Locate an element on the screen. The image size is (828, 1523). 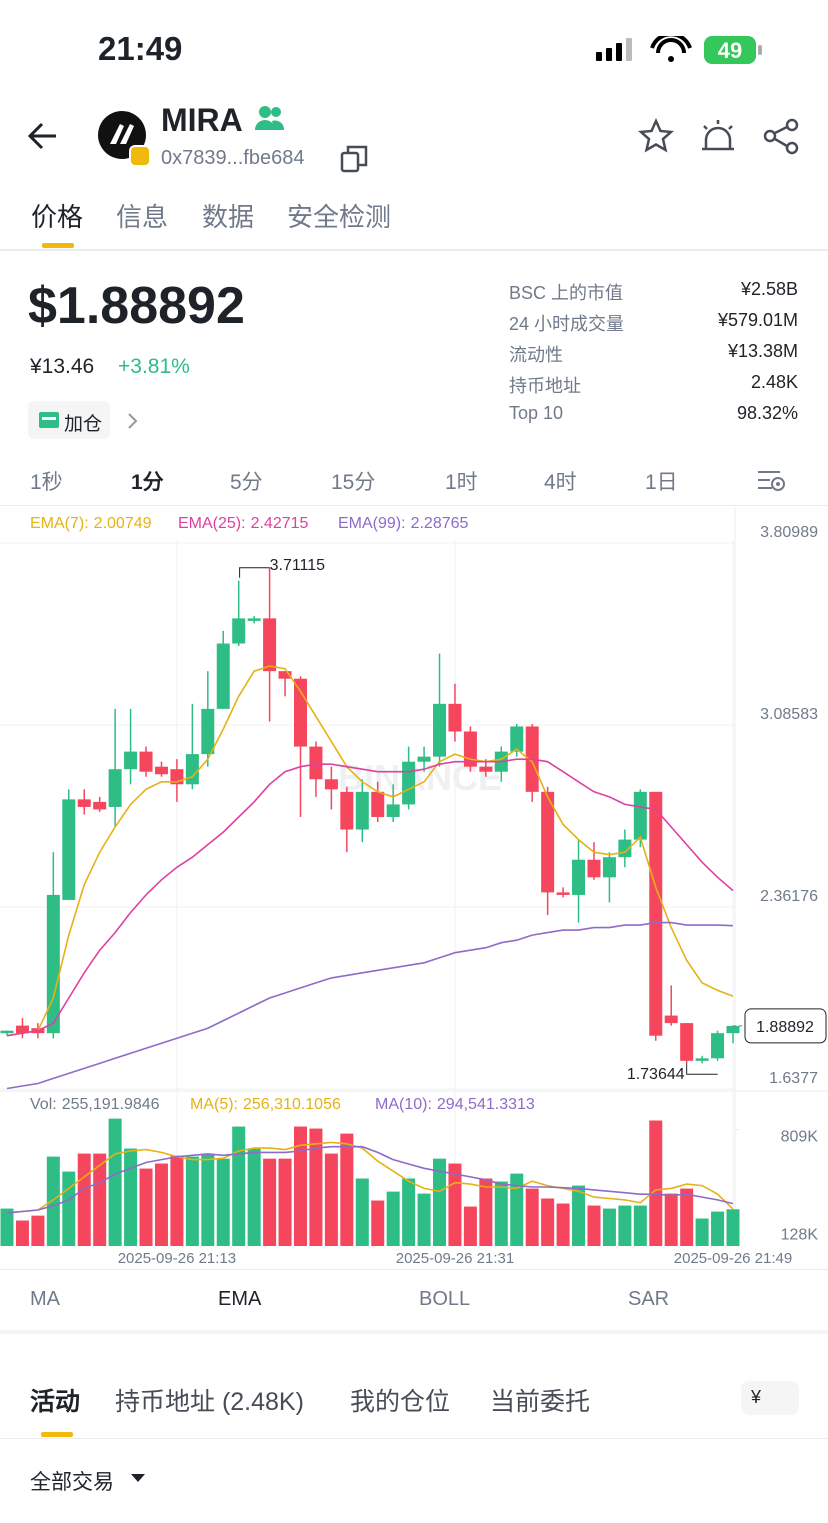
currency-toggle: ¥ is located at coordinates (770, 1398).